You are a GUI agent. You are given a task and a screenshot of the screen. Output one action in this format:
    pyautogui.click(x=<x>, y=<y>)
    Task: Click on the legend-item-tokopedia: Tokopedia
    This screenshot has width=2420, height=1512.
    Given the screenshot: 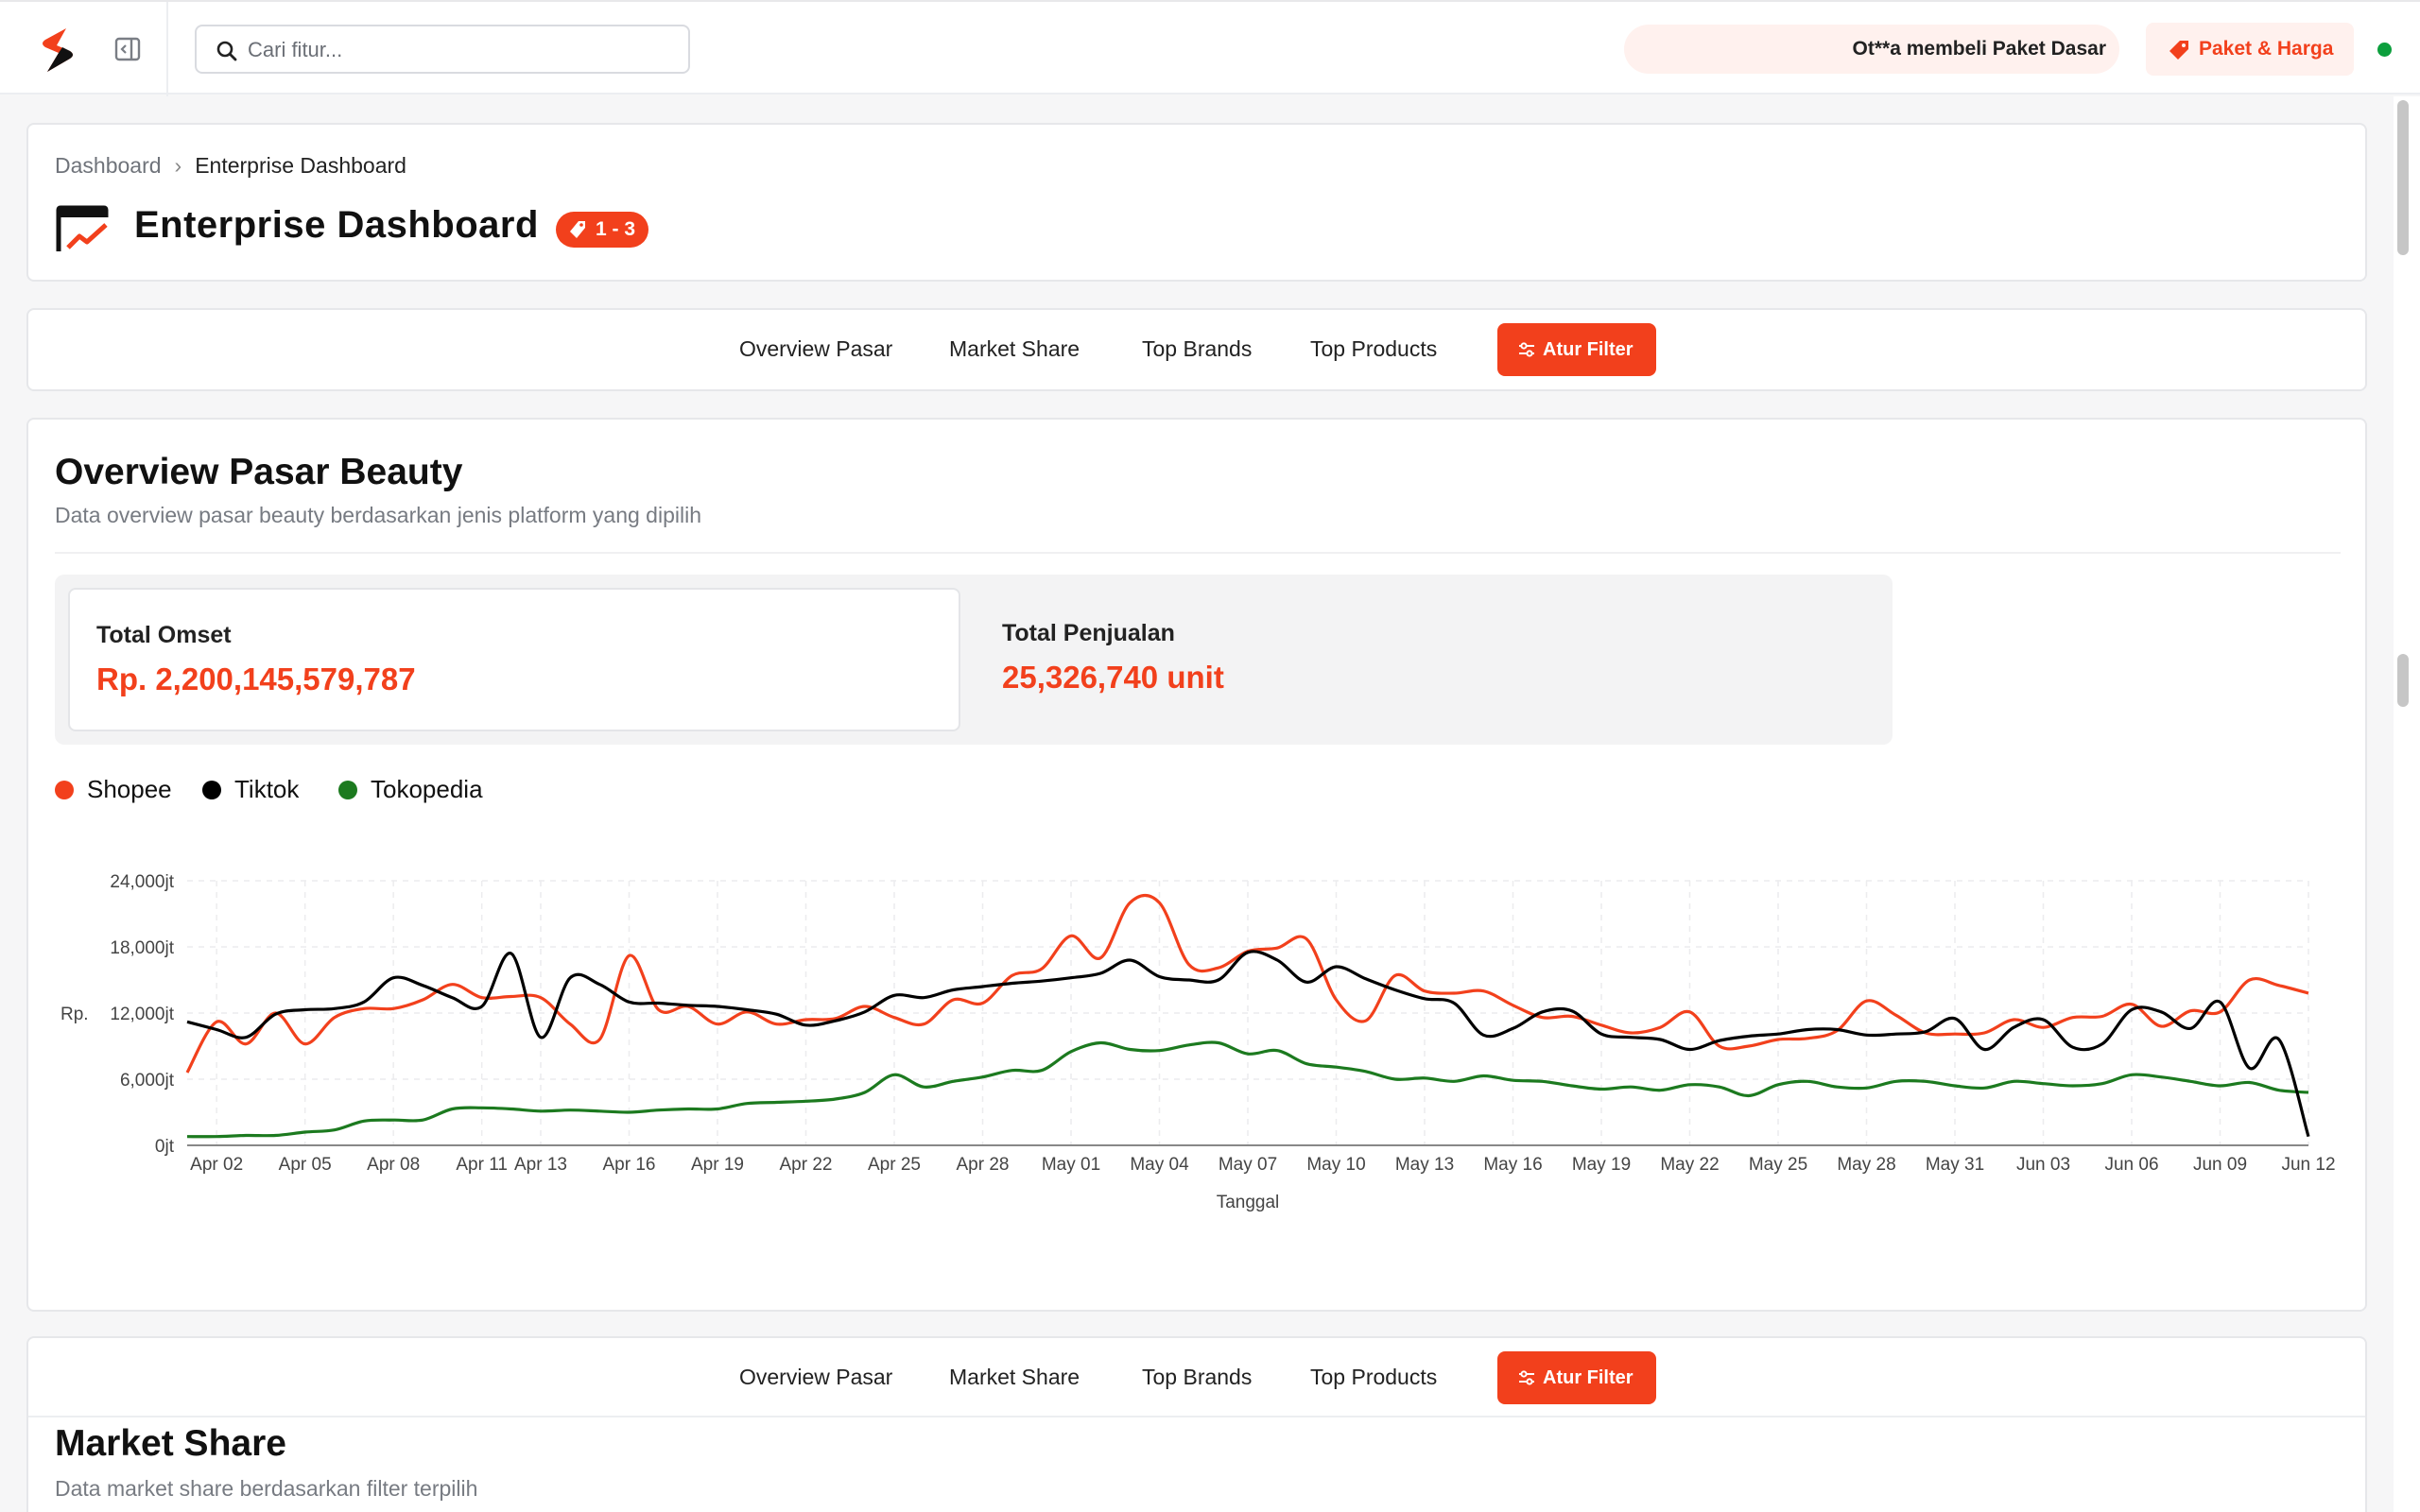 What is the action you would take?
    pyautogui.click(x=410, y=789)
    